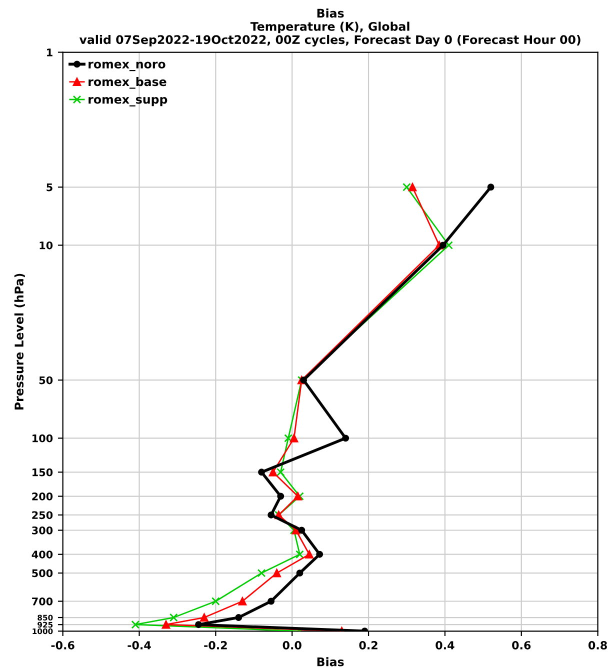 The height and width of the screenshot is (670, 610). Describe the element at coordinates (49, 52) in the screenshot. I see `y-tick-label: 1` at that location.